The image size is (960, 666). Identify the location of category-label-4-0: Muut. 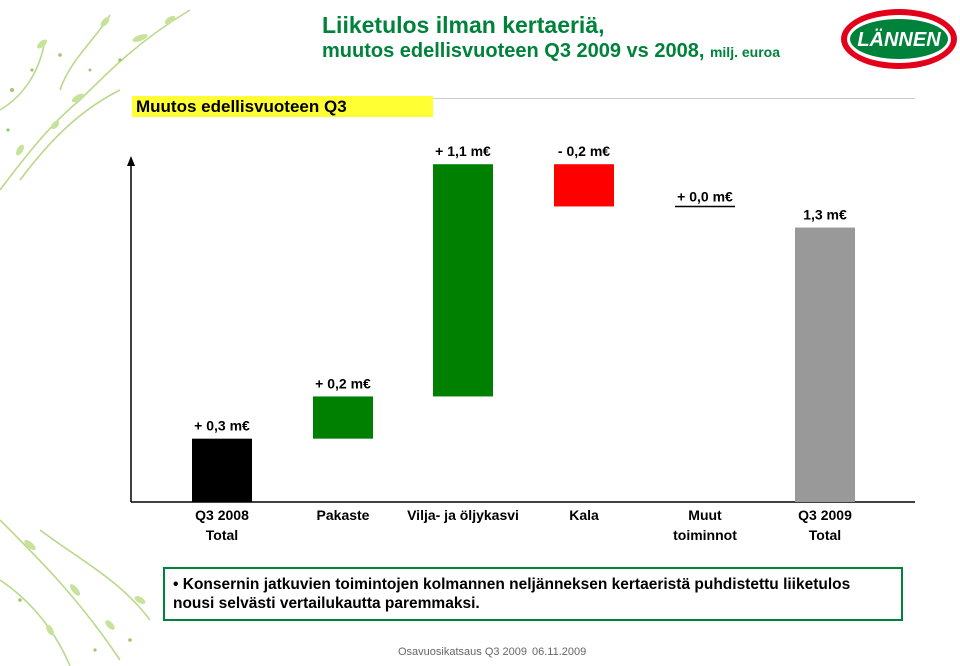
(705, 515).